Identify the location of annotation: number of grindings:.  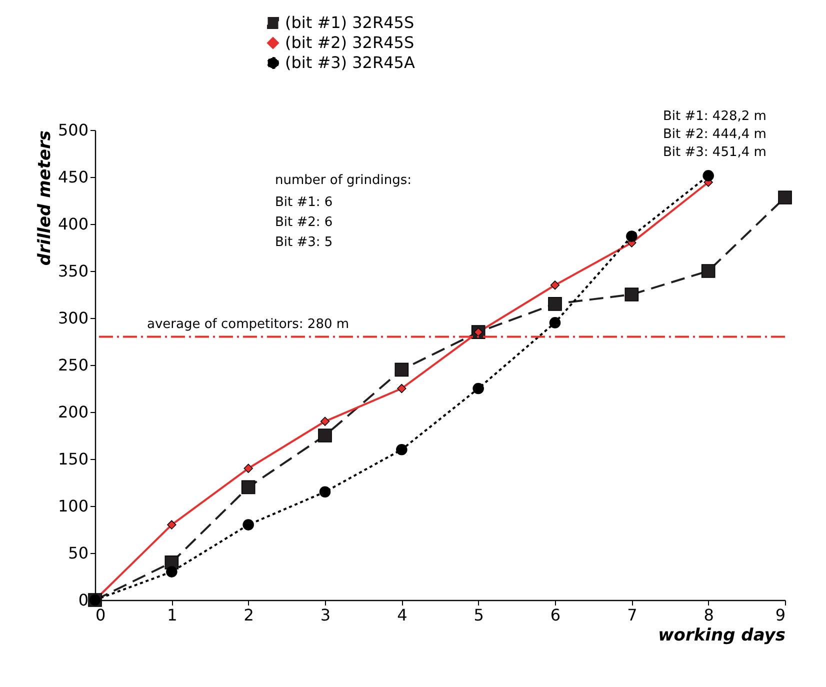
(343, 180).